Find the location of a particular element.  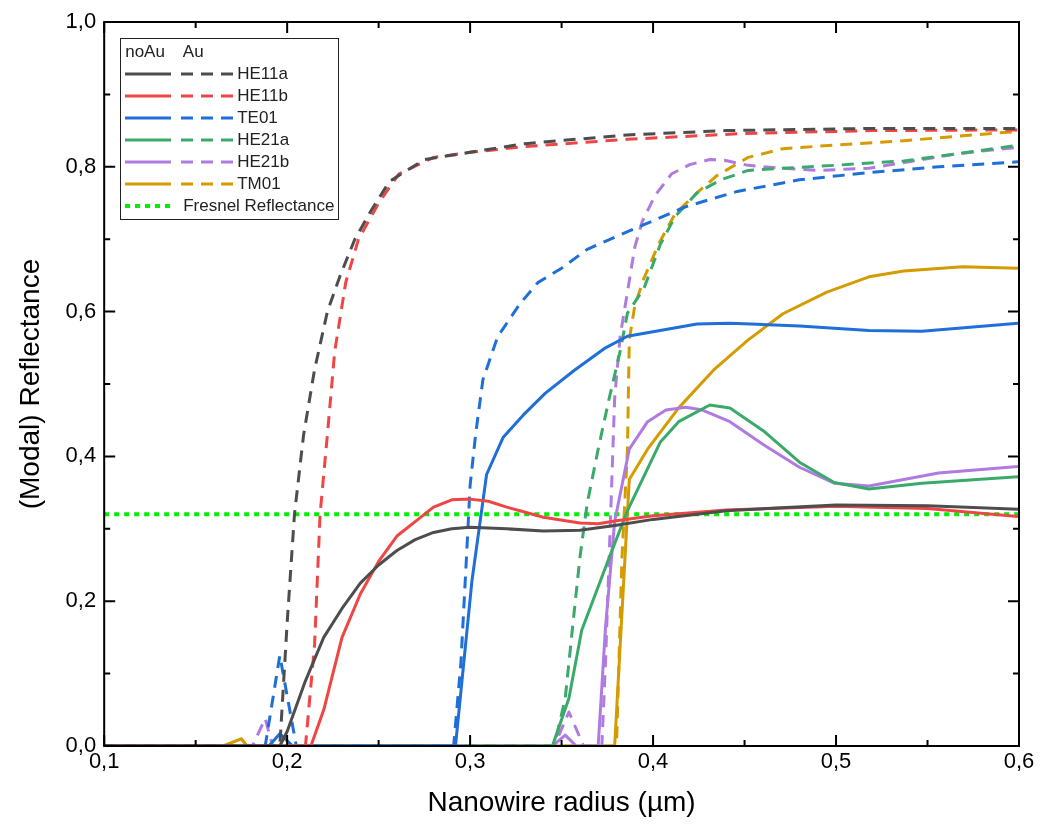

legend-label: HE11b is located at coordinates (262, 96).